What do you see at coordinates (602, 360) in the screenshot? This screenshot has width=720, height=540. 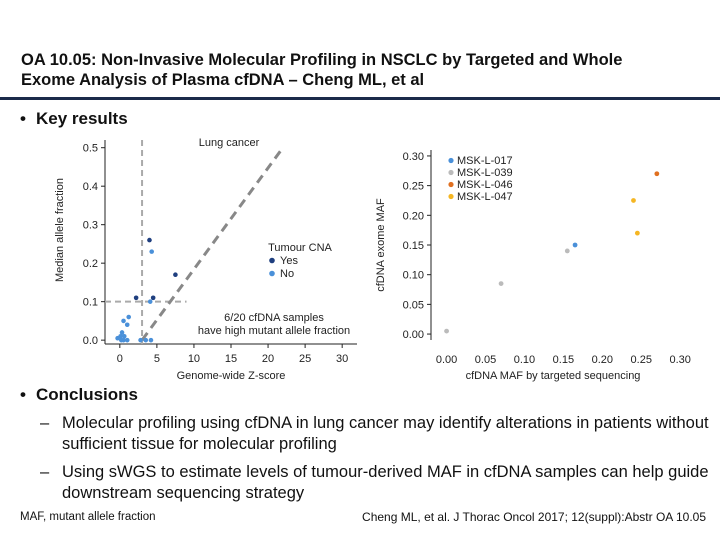 I see `x-tick-label: 0.20` at bounding box center [602, 360].